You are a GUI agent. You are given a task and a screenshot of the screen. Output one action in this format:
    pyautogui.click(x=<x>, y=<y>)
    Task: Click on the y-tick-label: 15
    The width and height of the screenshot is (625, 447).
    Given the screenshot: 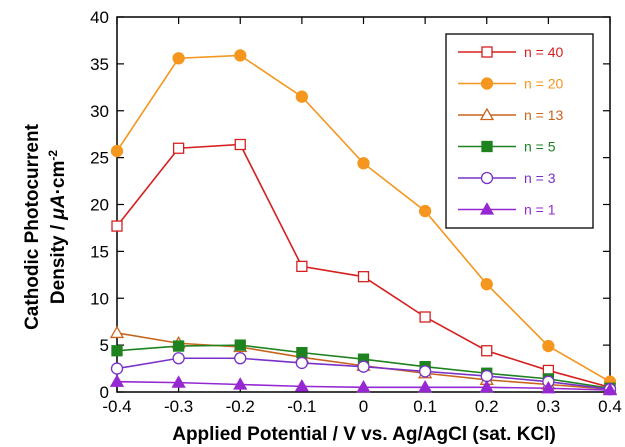 What is the action you would take?
    pyautogui.click(x=99, y=251)
    